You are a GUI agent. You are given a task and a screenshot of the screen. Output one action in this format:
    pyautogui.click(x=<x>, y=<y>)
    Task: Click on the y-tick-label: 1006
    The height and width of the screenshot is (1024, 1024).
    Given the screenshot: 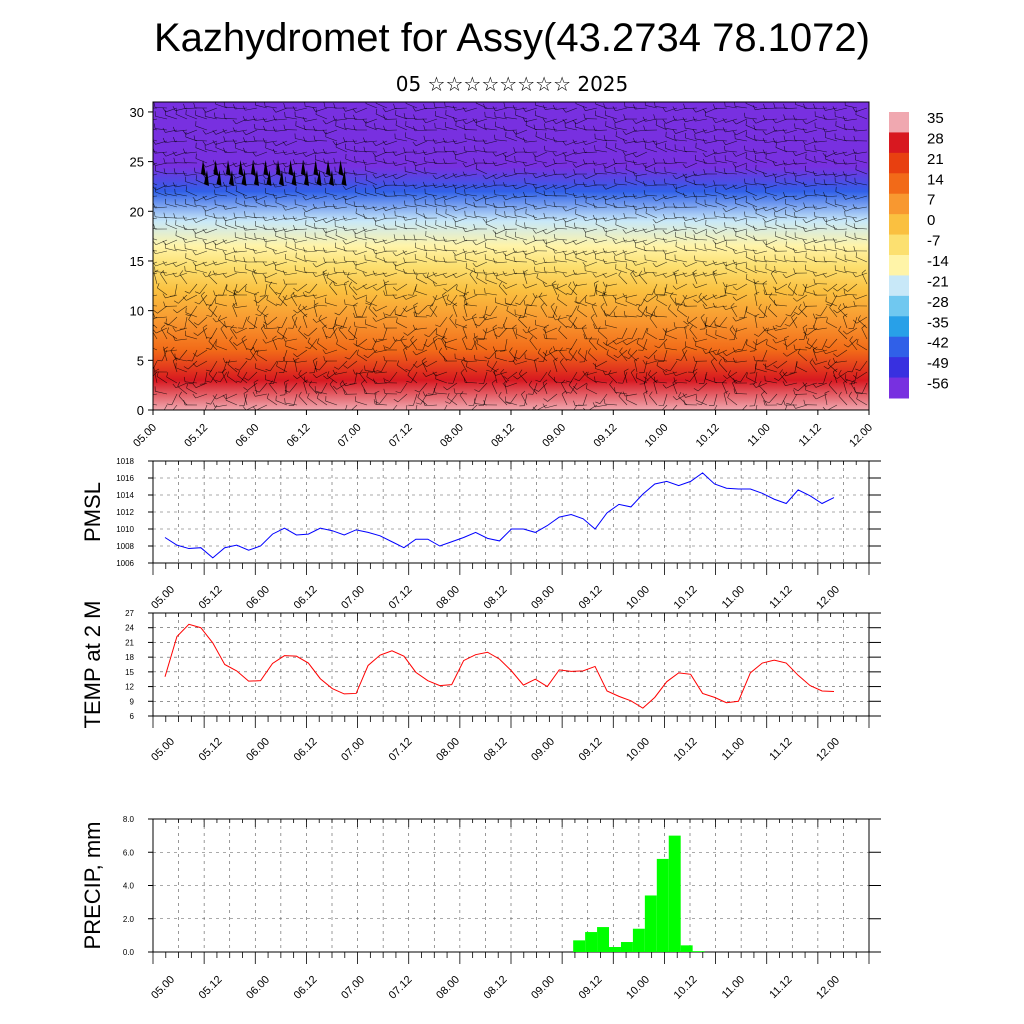 What is the action you would take?
    pyautogui.click(x=125, y=563)
    